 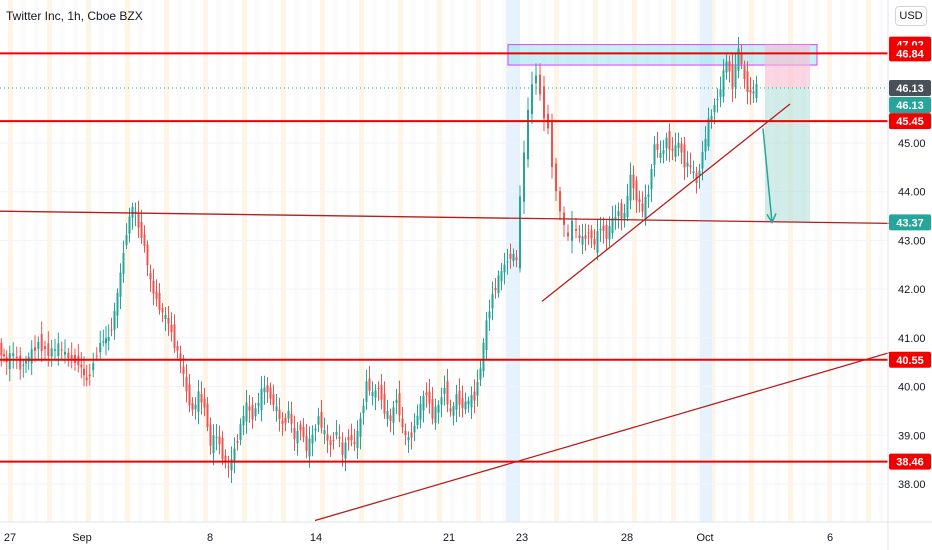 I want to click on forecast-arrow, so click(x=767, y=175).